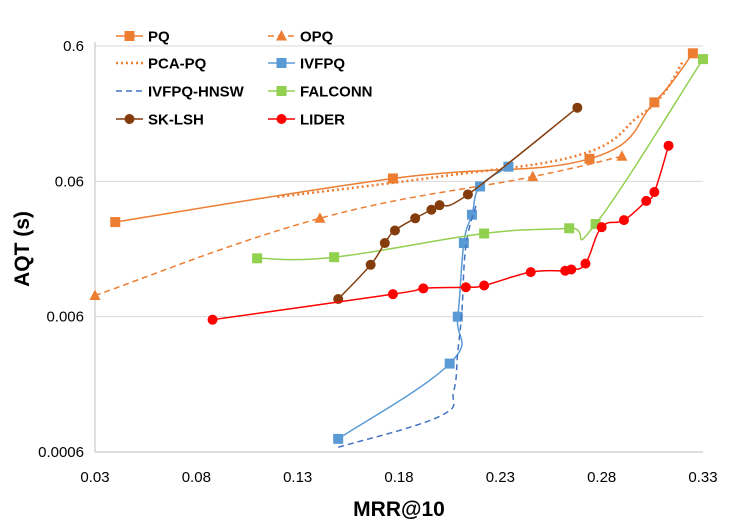 This screenshot has width=747, height=528. Describe the element at coordinates (702, 477) in the screenshot. I see `x-tick-label: 0.33` at that location.